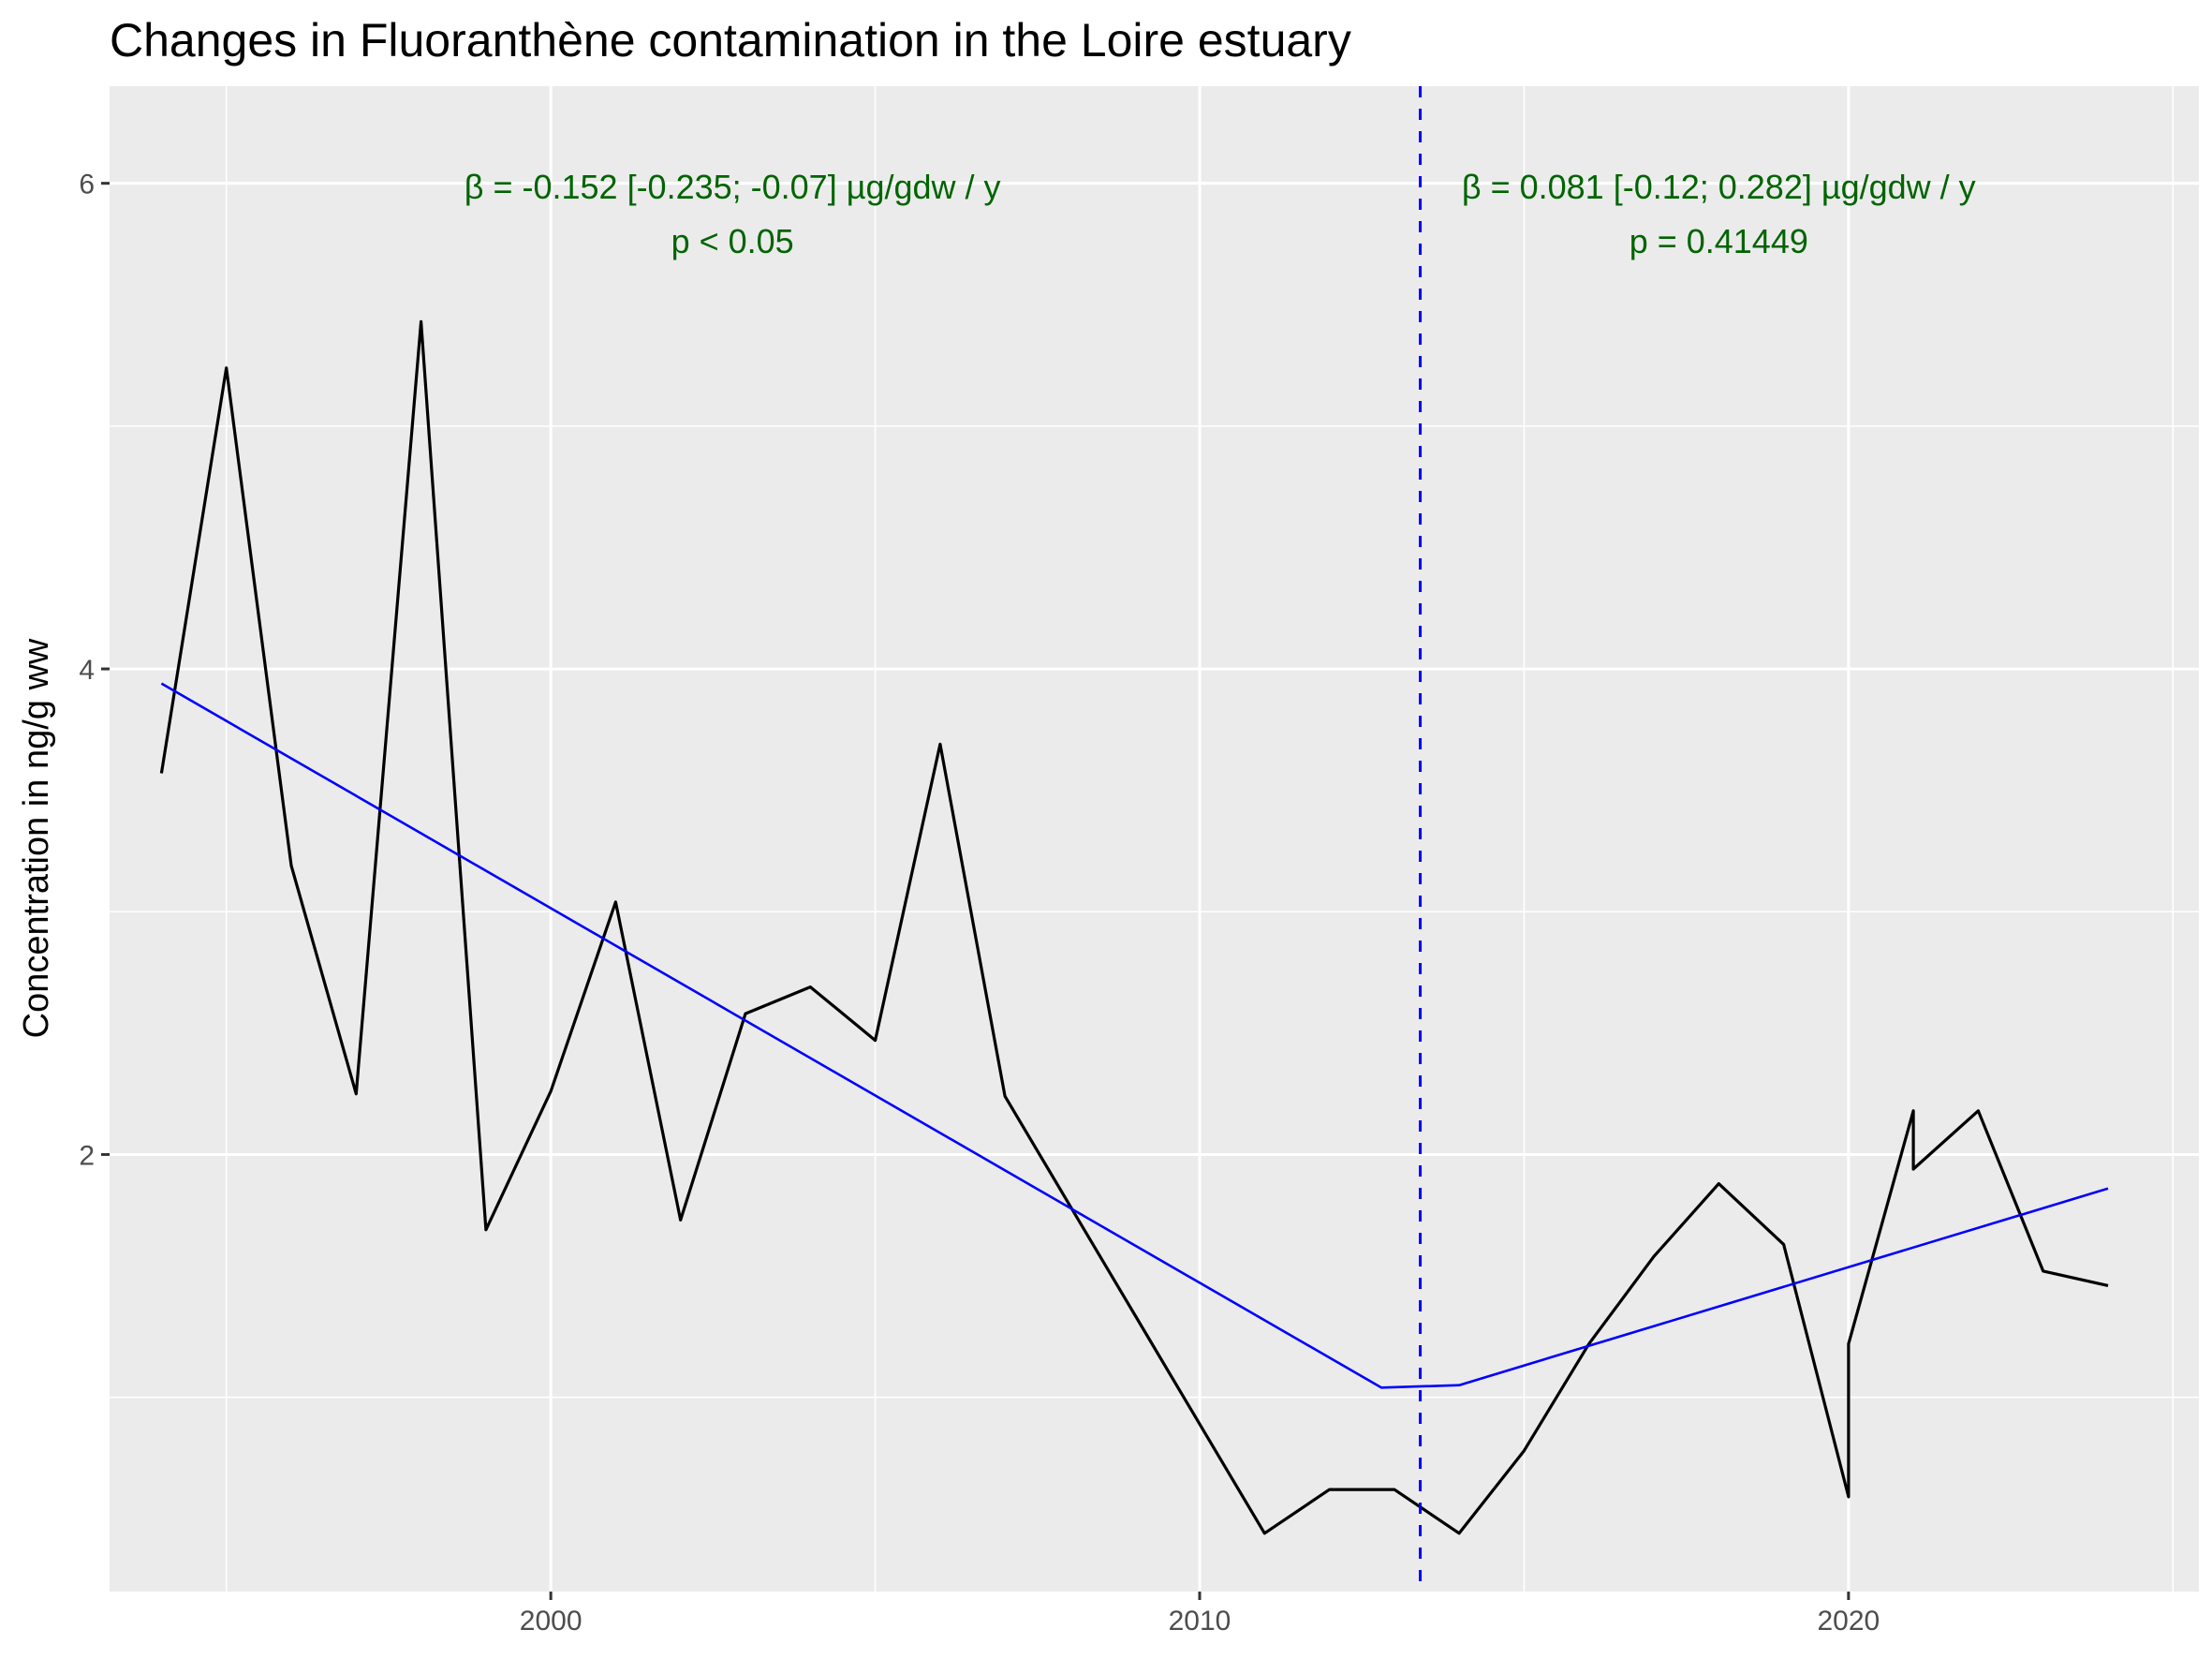  Describe the element at coordinates (733, 187) in the screenshot. I see `annotation-beta-1: β = -0.152 [-0.235; -0.07] µg/gdw / y` at that location.